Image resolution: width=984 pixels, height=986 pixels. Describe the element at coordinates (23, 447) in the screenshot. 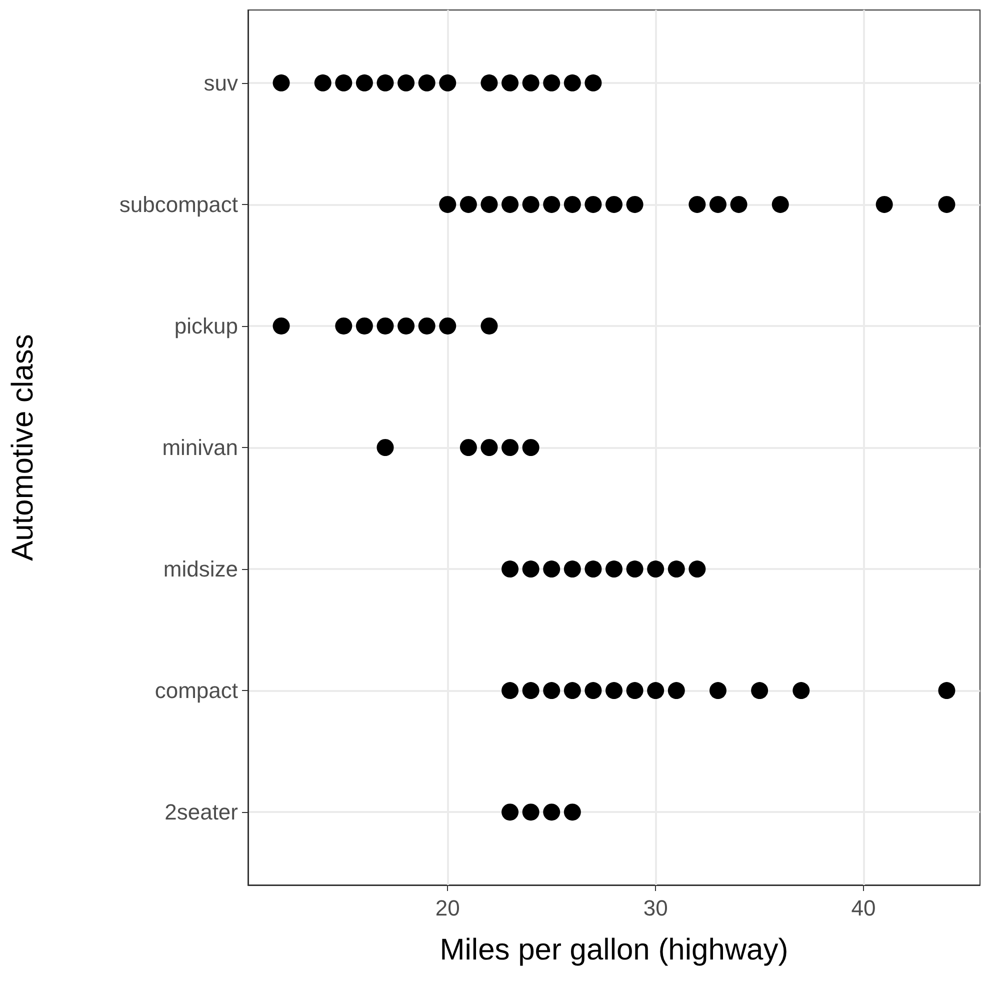

I see `y-axis-title: Automotive class` at that location.